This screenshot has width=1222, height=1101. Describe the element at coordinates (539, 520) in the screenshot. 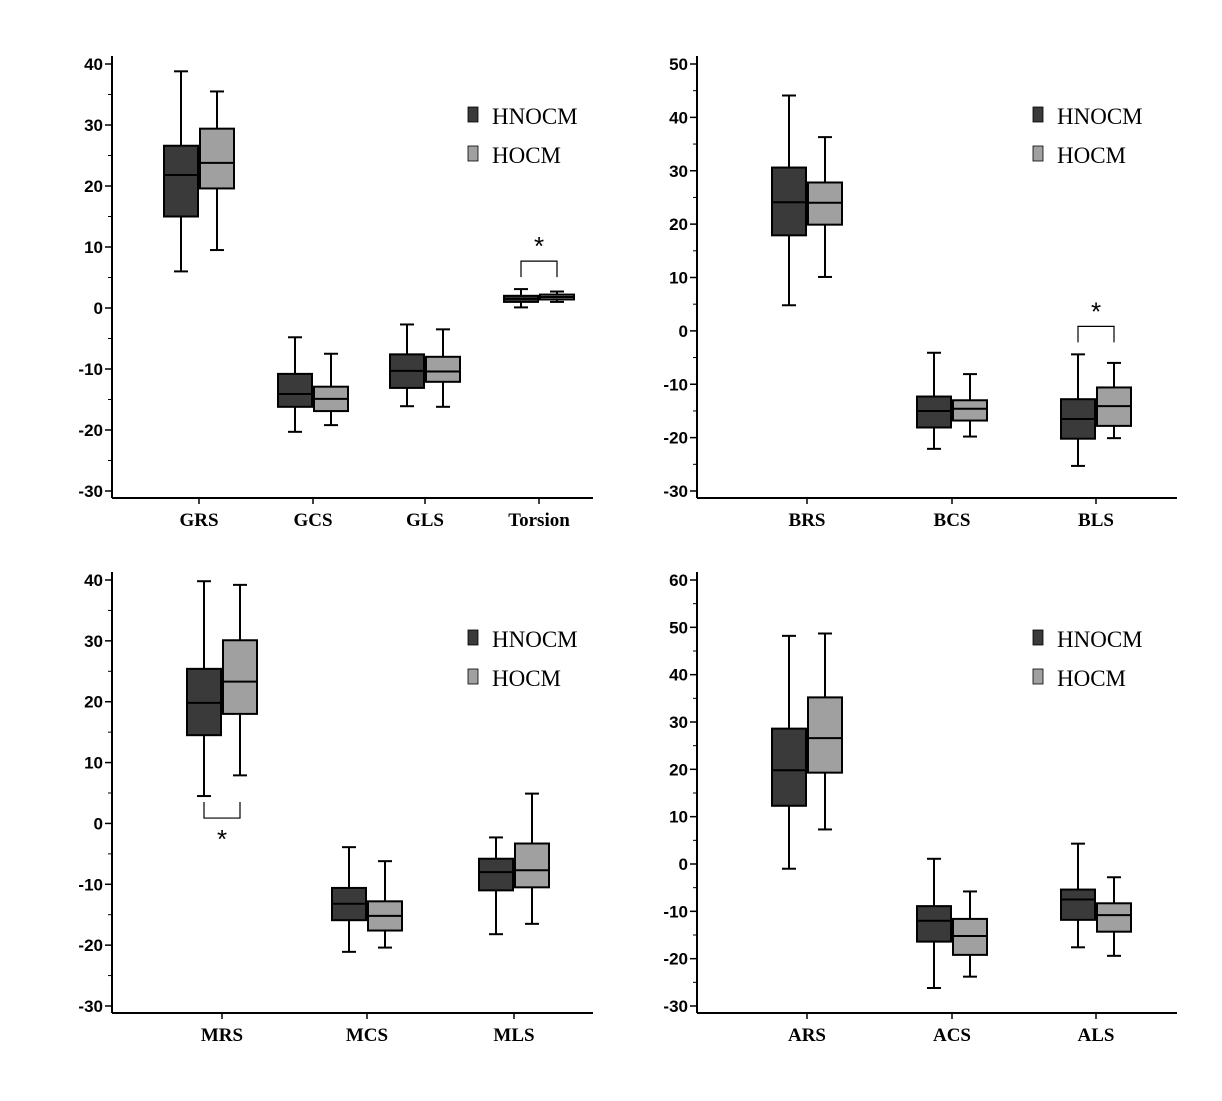

I see `x-tick-label: Torsion` at that location.